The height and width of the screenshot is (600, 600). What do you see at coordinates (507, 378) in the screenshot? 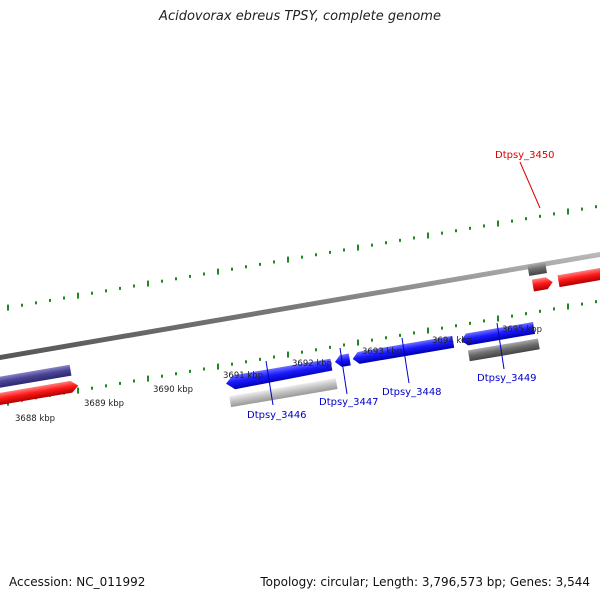
I see `label-dtpsy-3449: Dtpsy_3449` at bounding box center [507, 378].